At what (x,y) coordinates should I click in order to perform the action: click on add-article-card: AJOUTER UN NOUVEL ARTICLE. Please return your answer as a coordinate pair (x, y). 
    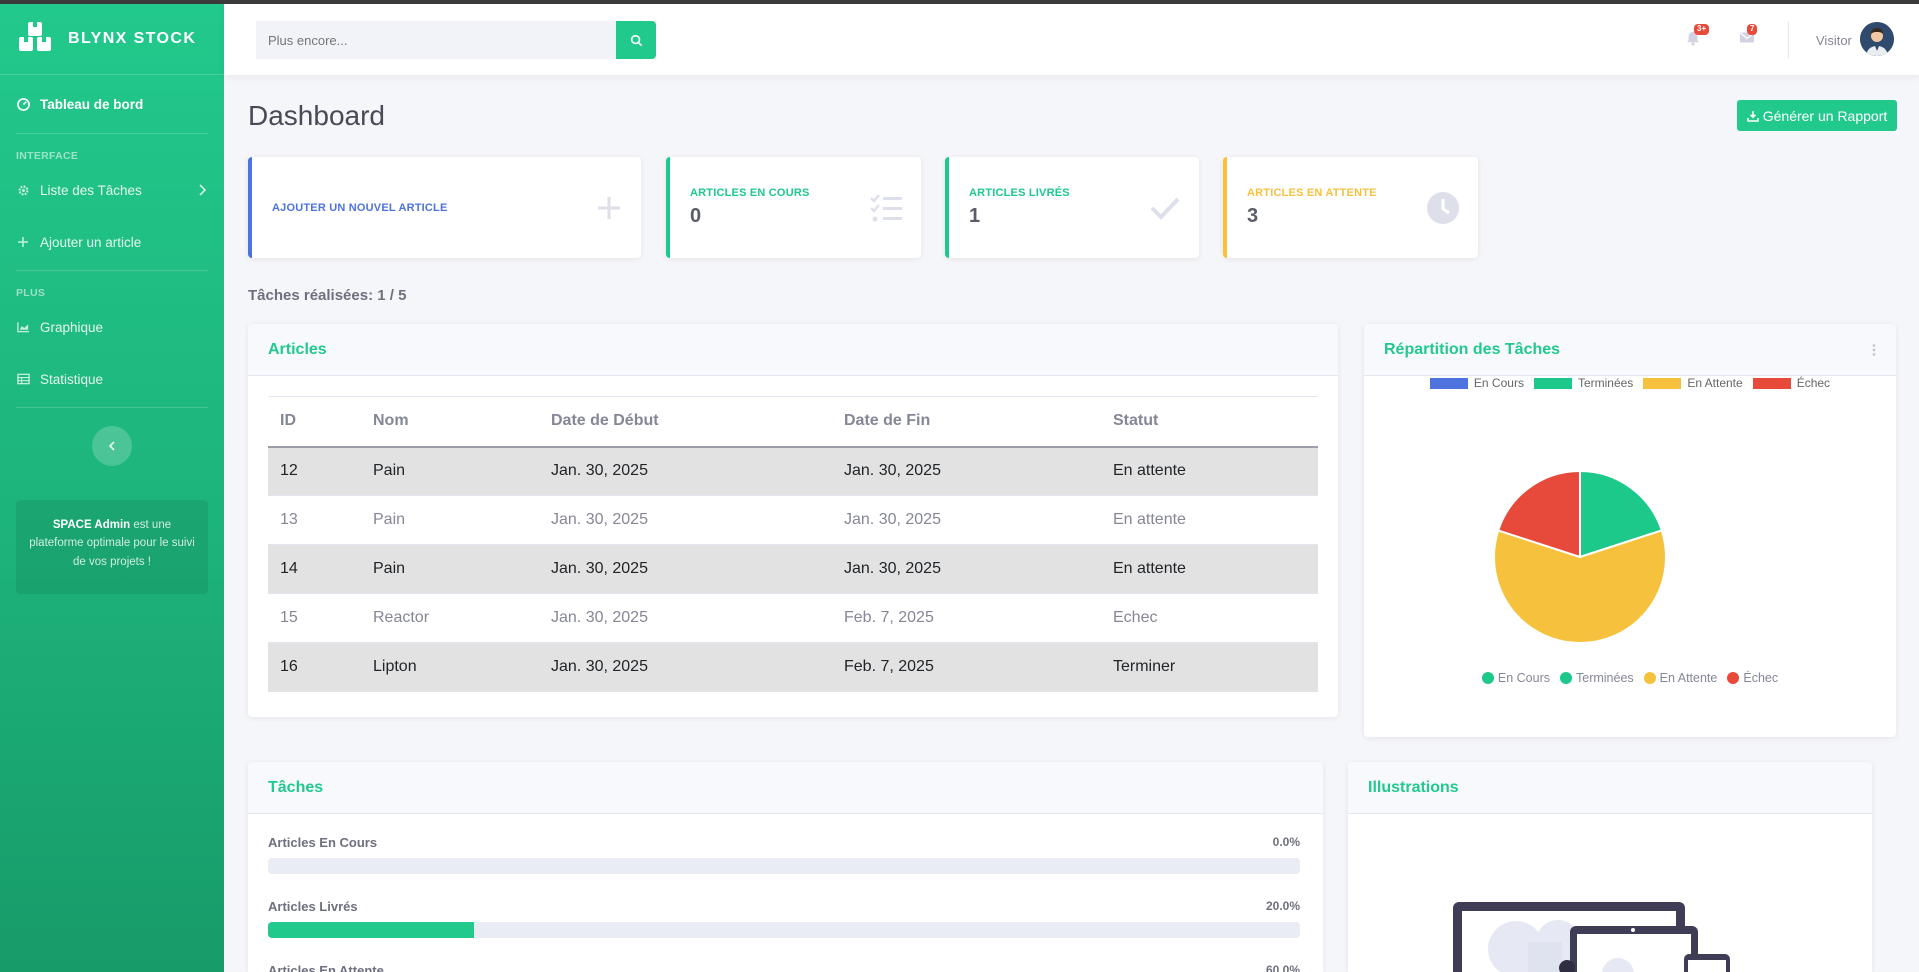
    Looking at the image, I should click on (444, 207).